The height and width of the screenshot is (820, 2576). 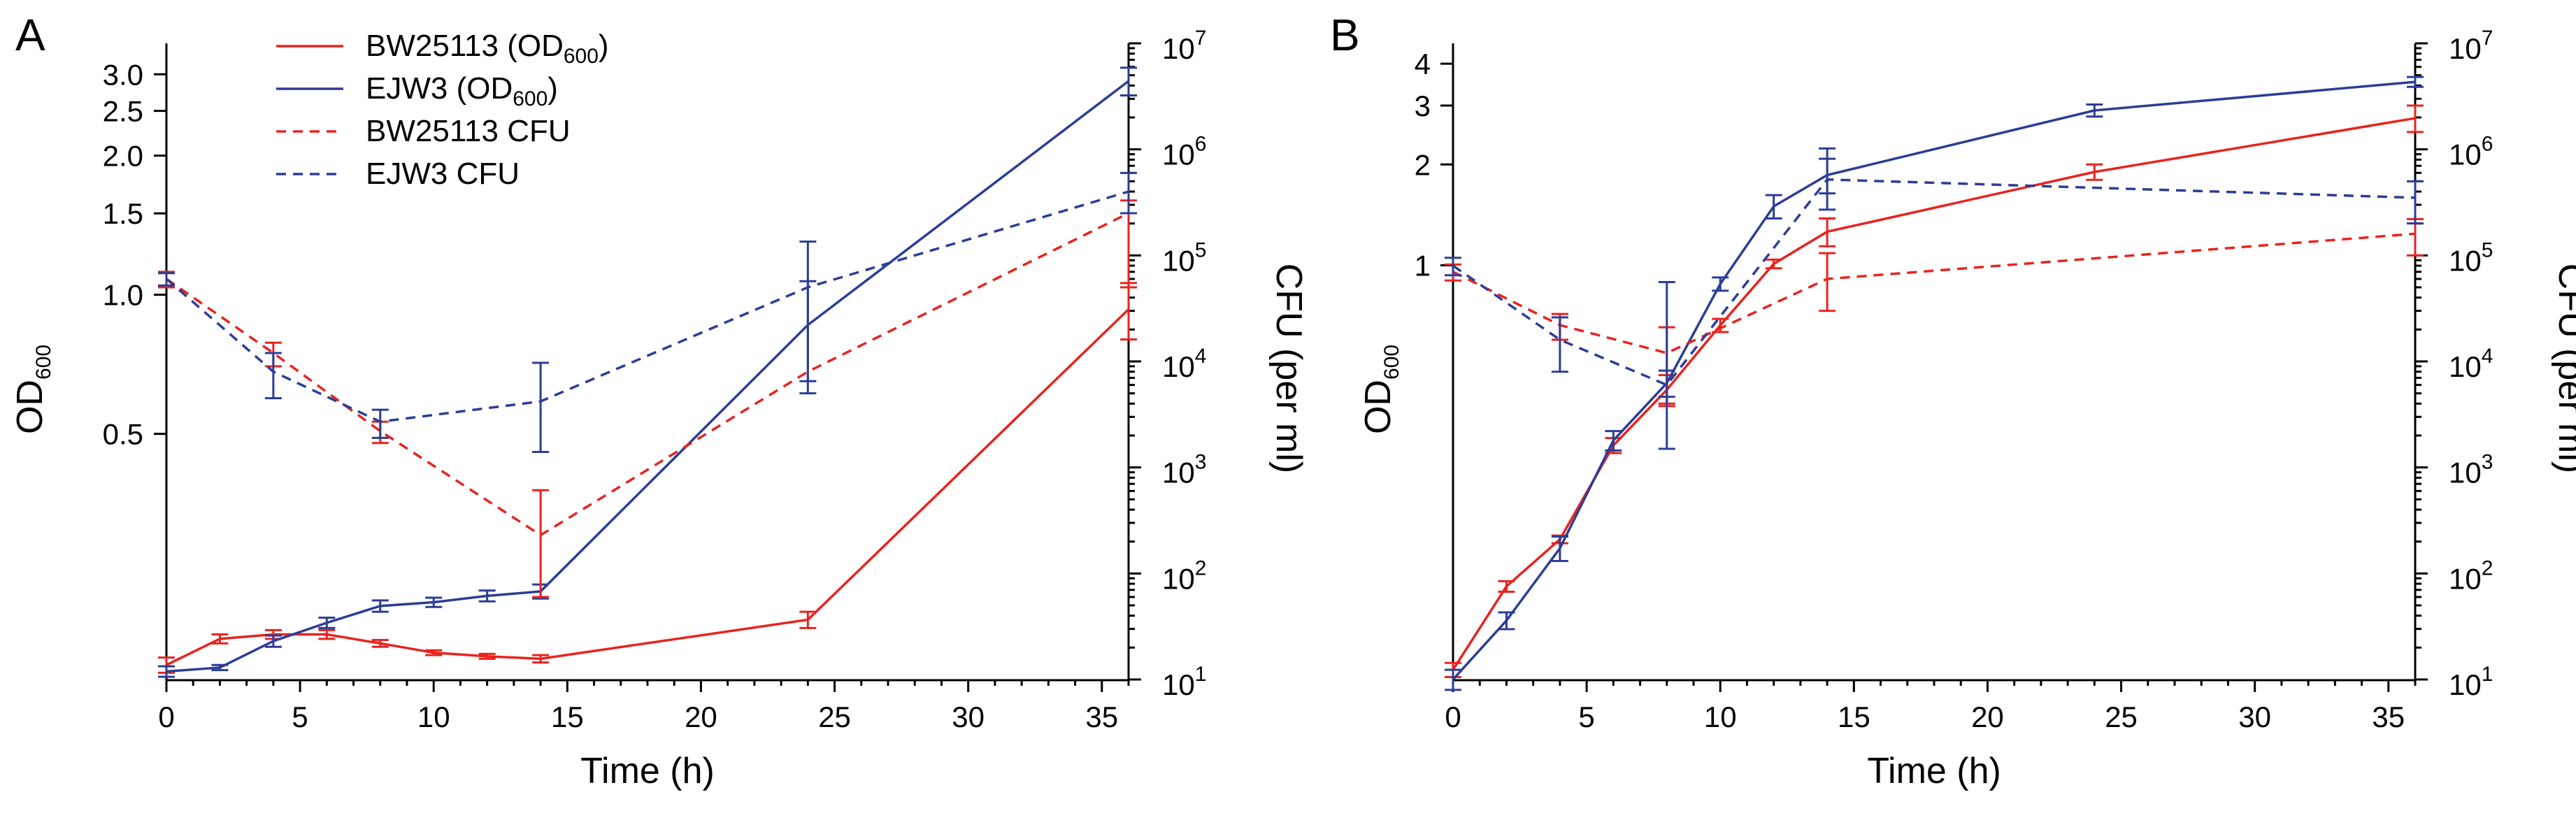 I want to click on y-right-tick-label: 10², so click(x=1184, y=575).